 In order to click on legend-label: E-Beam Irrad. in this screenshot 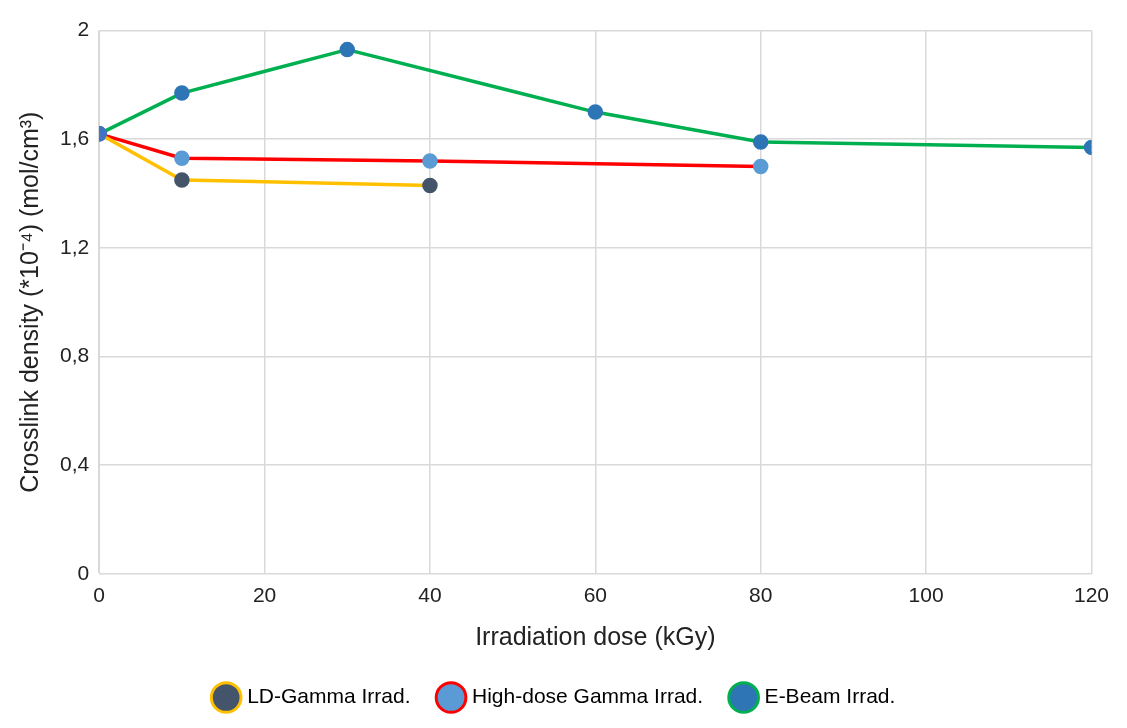, I will do `click(830, 696)`.